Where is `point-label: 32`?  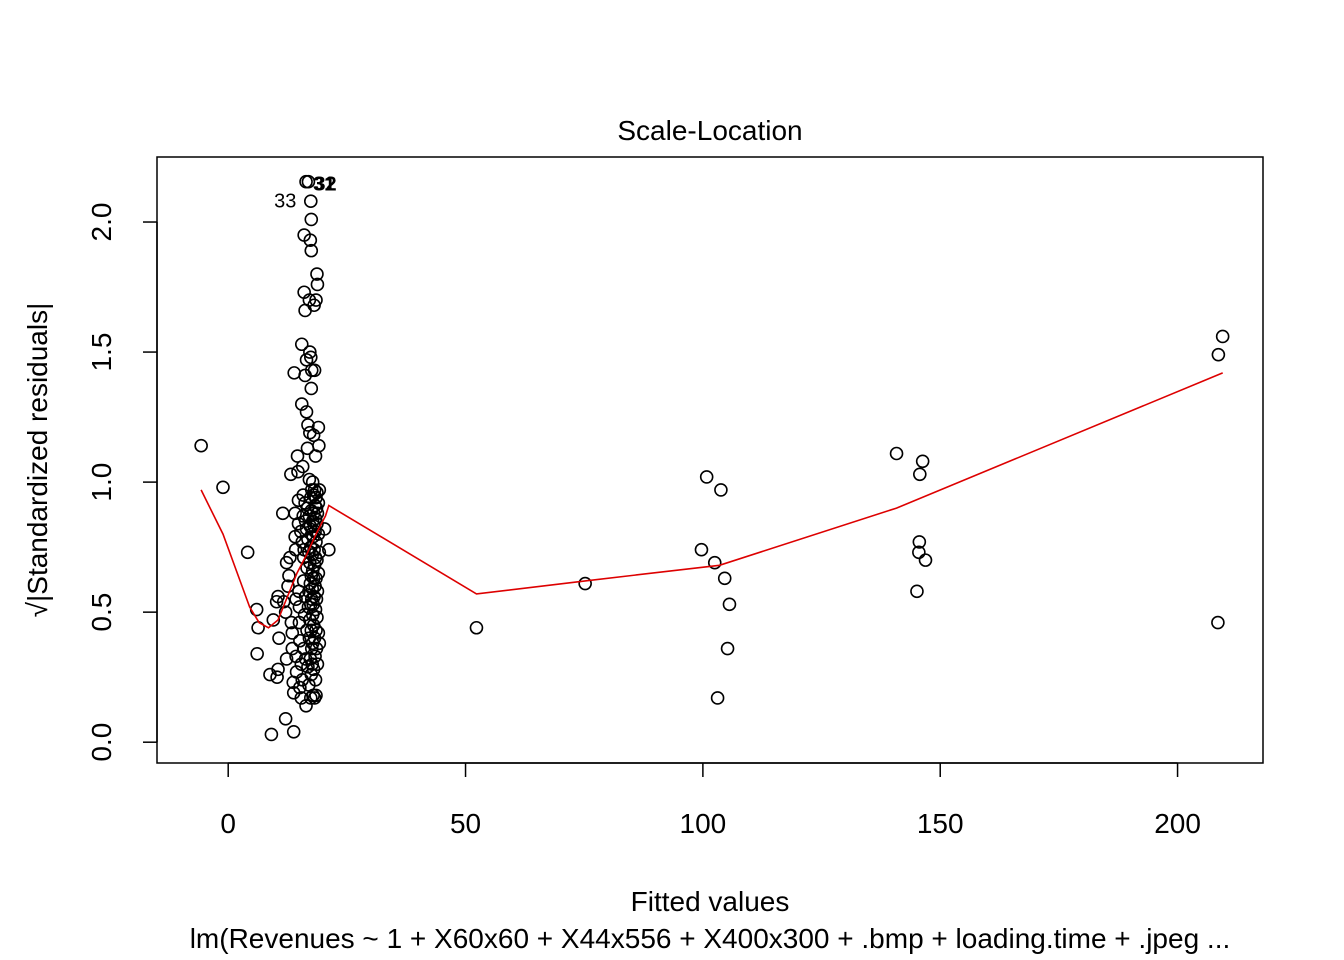
point-label: 32 is located at coordinates (325, 185).